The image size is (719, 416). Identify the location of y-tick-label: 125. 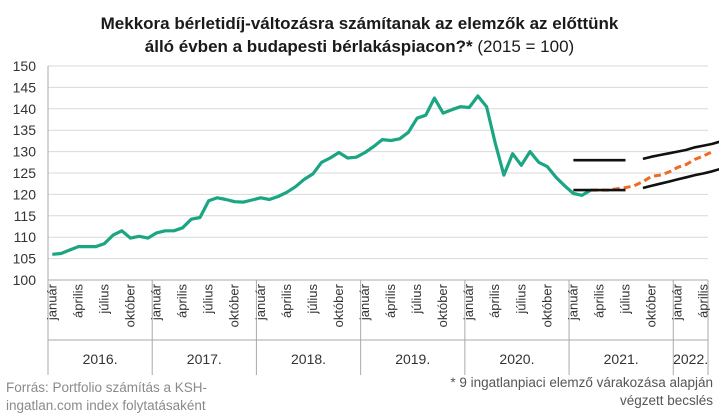
(25, 173).